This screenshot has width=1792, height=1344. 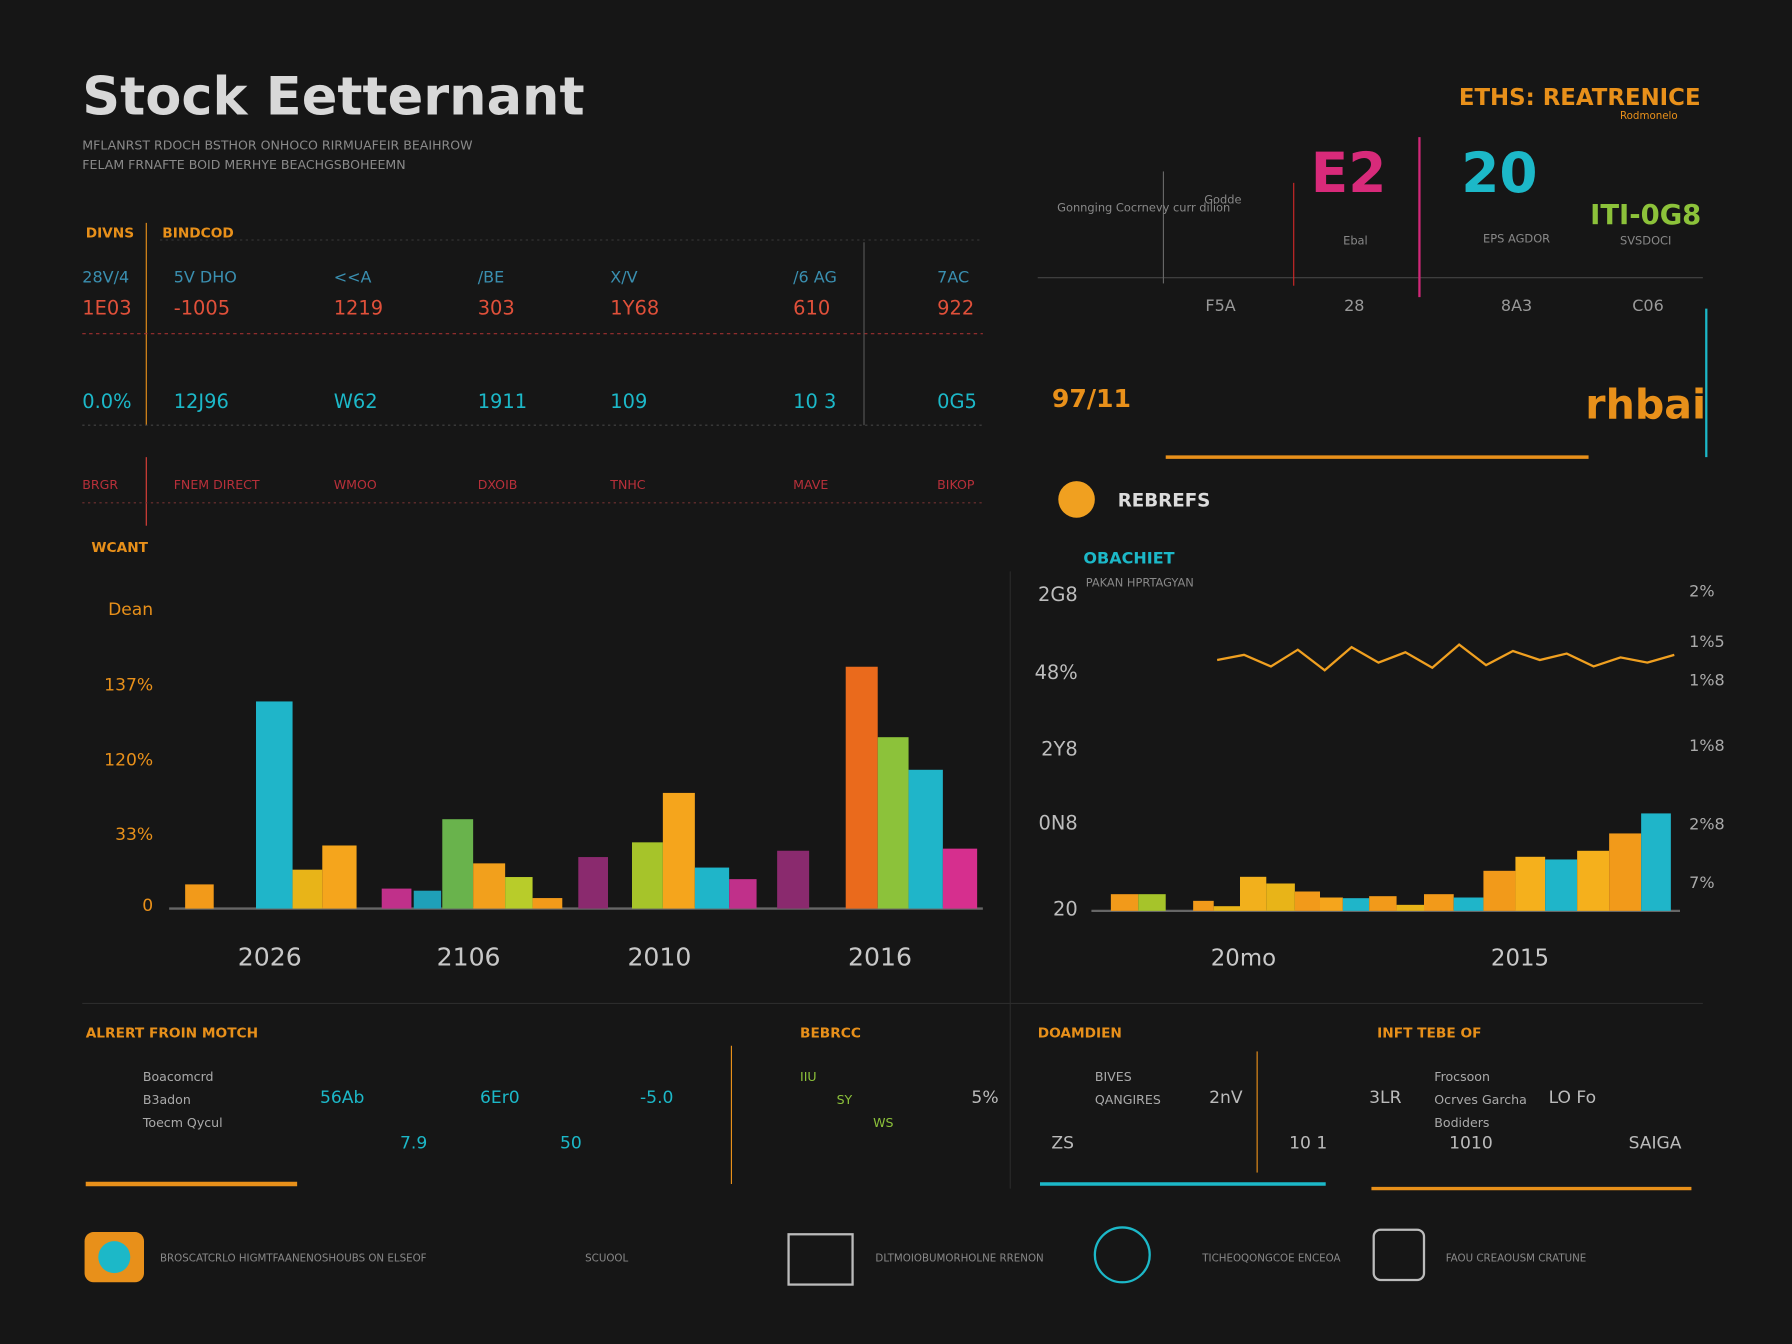 What do you see at coordinates (1062, 1144) in the screenshot?
I see `panel-value: ZS` at bounding box center [1062, 1144].